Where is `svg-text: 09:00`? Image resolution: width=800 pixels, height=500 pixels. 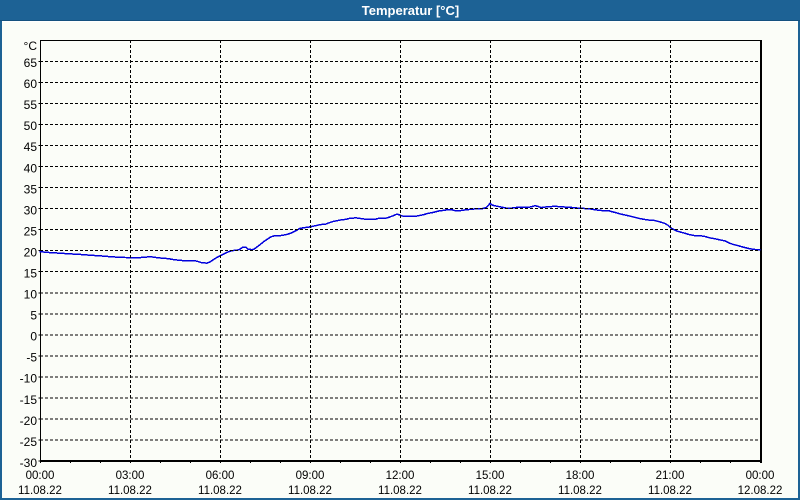
svg-text: 09:00 is located at coordinates (310, 476).